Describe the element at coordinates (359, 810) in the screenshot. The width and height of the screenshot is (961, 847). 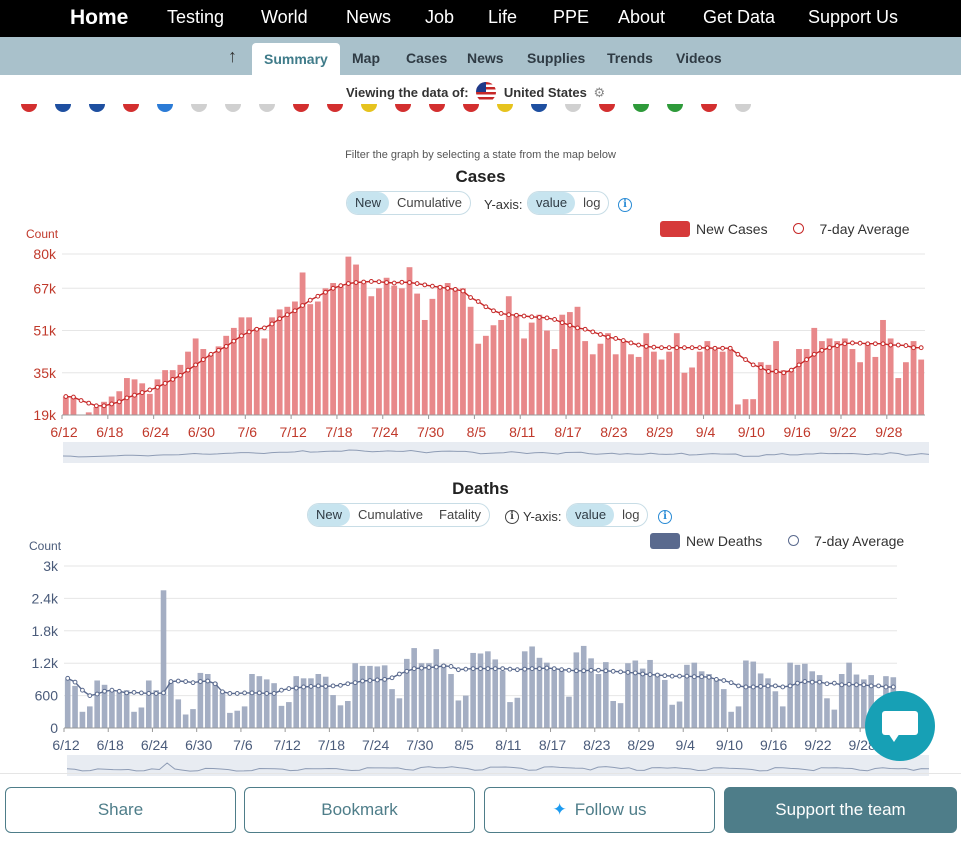
I see `bookmark-button: Bookmark` at that location.